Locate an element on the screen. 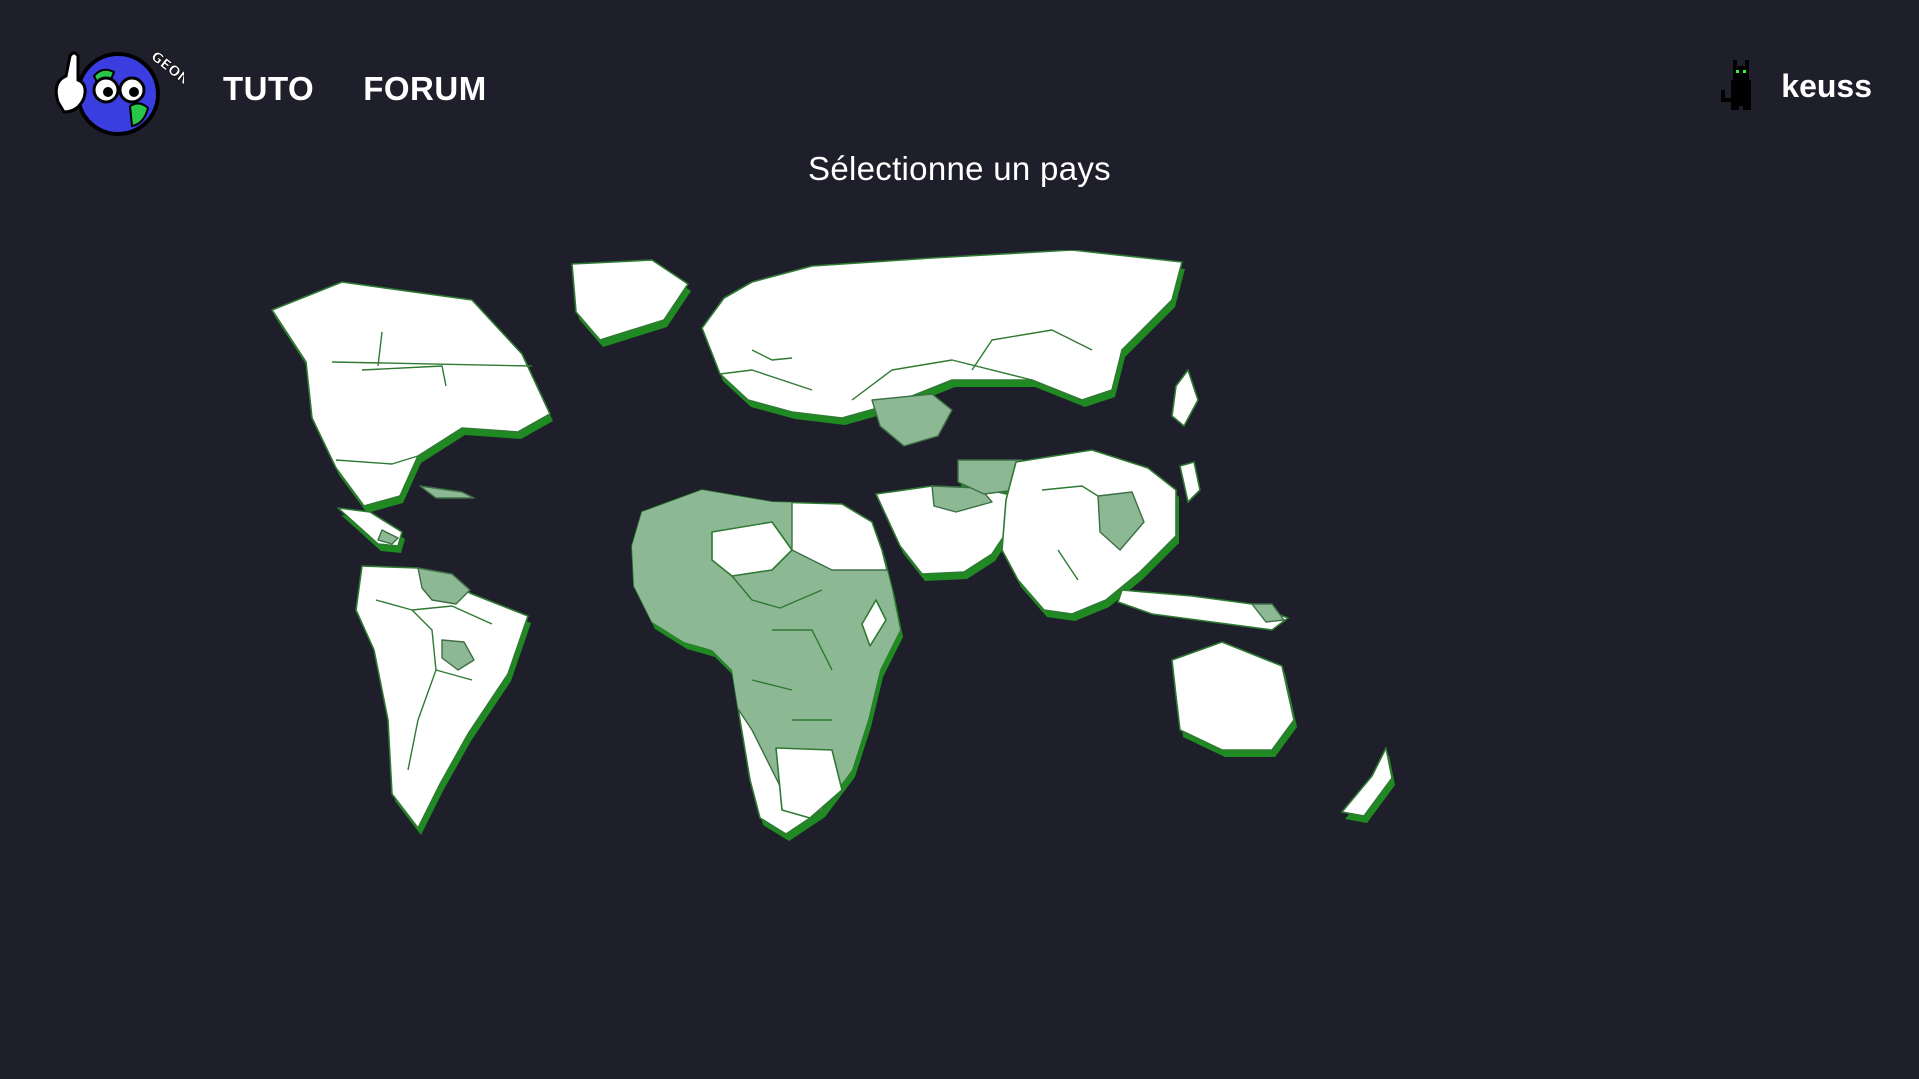  eurasia-borders is located at coordinates (906, 365).